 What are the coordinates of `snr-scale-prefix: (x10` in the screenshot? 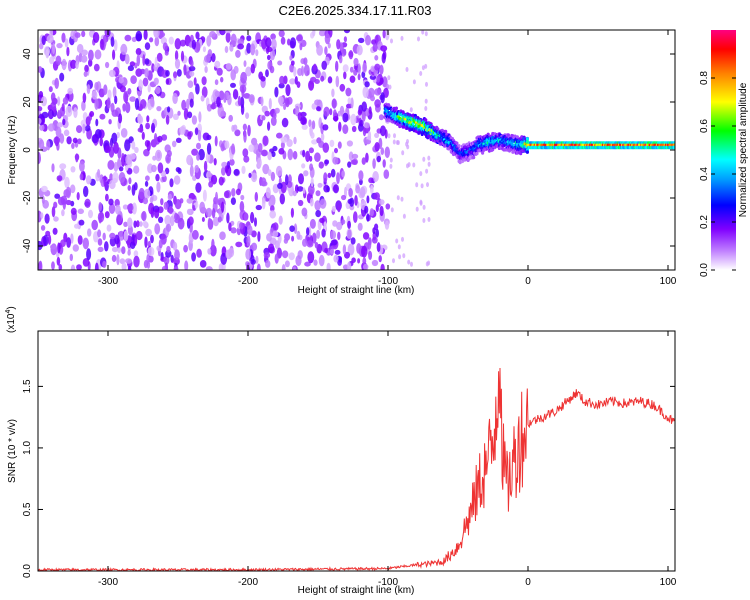 It's located at (11, 323).